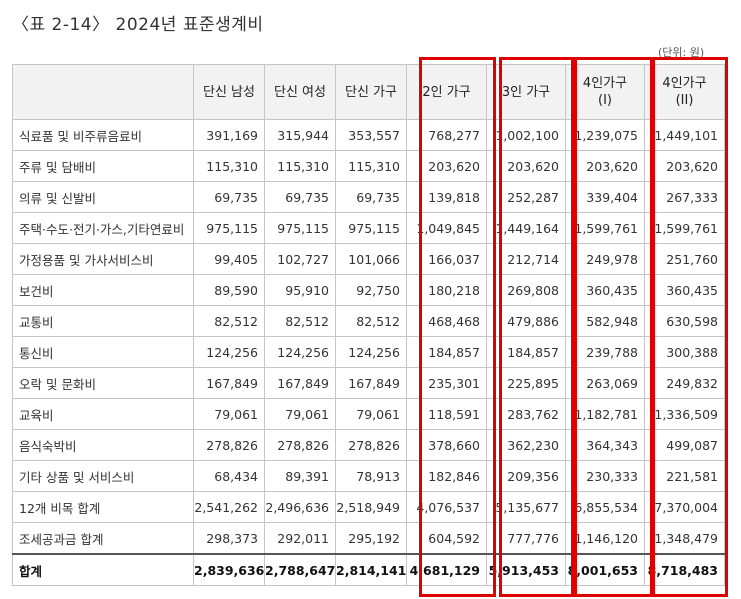  I want to click on cell-two-person: 166,037, so click(446, 259).